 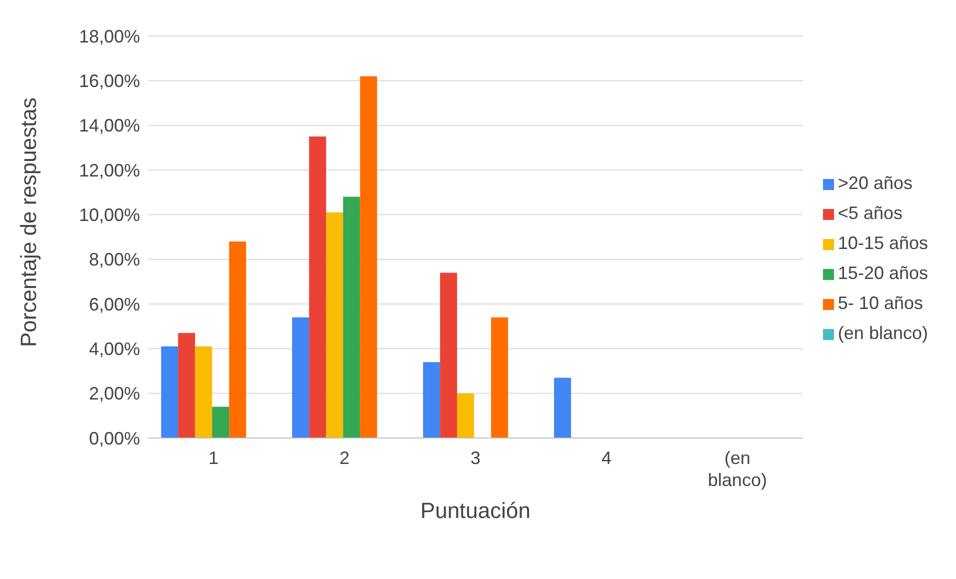 I want to click on y-tick-label: 8,00%, so click(x=114, y=260).